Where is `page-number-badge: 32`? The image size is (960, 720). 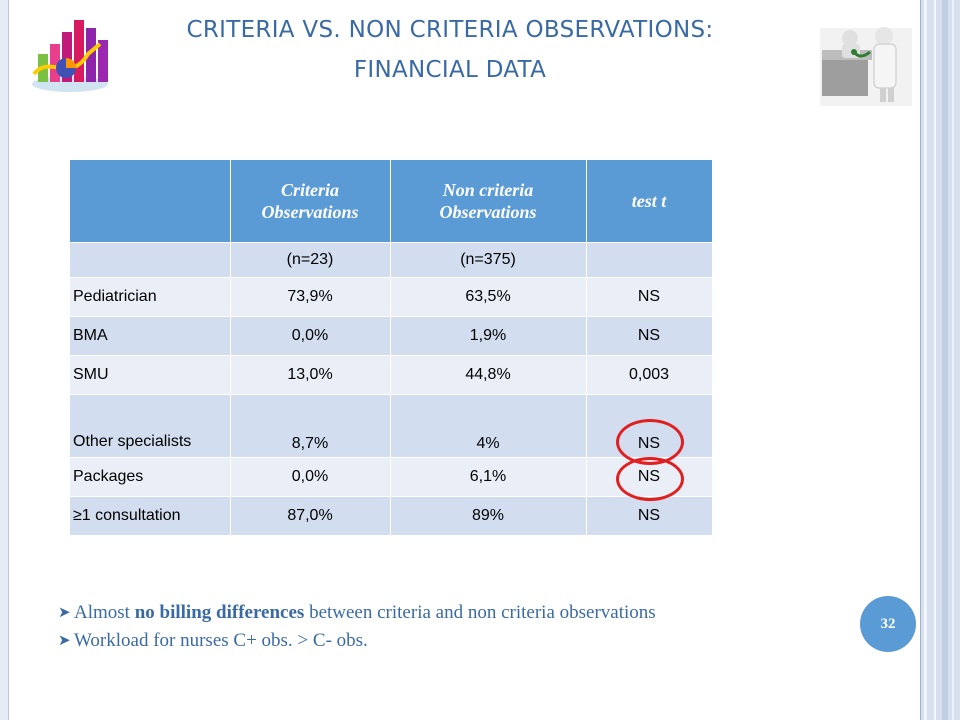 page-number-badge: 32 is located at coordinates (888, 624).